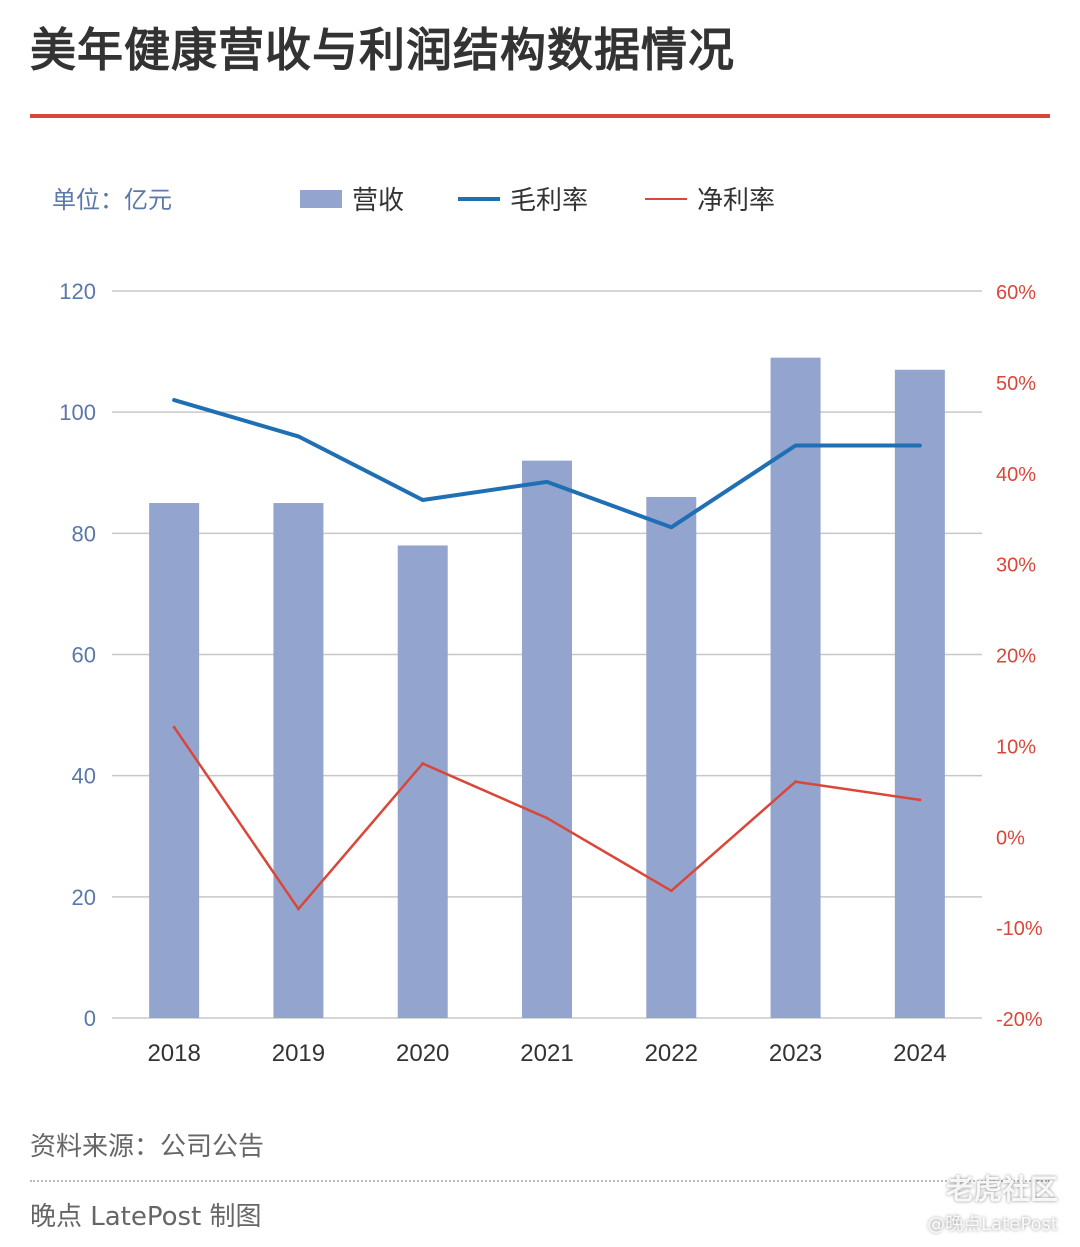 This screenshot has width=1080, height=1247. Describe the element at coordinates (736, 201) in the screenshot. I see `legend-net-margin-label: 净利率` at that location.